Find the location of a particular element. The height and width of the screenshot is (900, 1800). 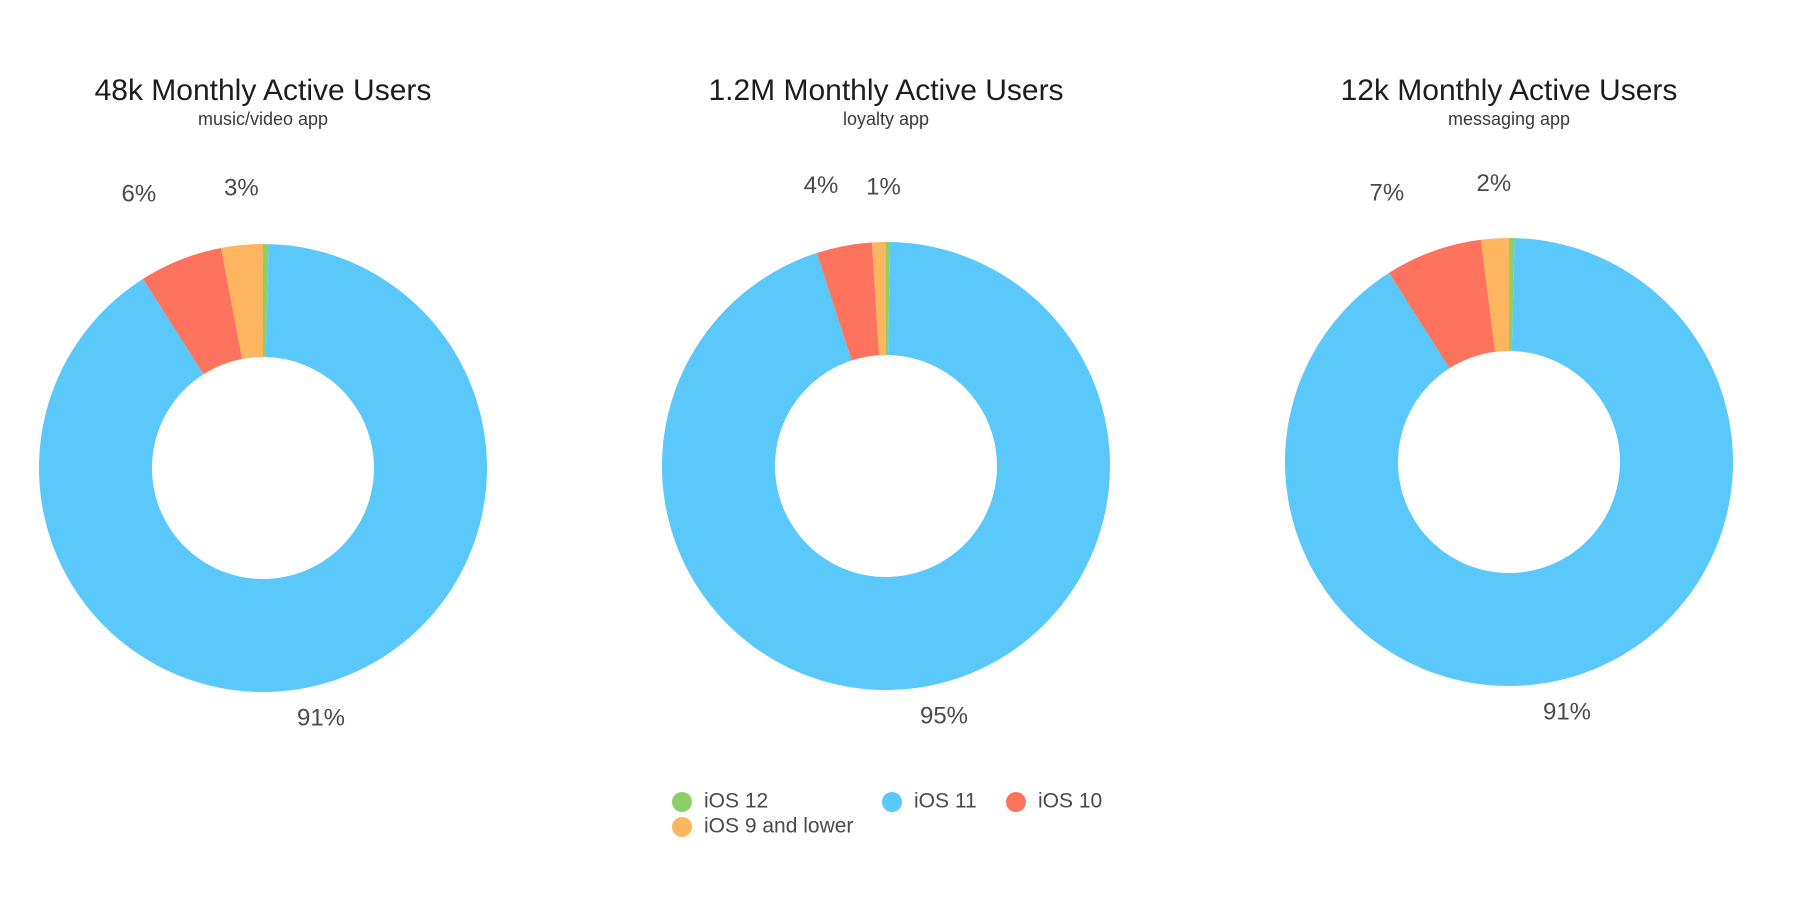

chart-subtitle: loyalty app is located at coordinates (886, 119).